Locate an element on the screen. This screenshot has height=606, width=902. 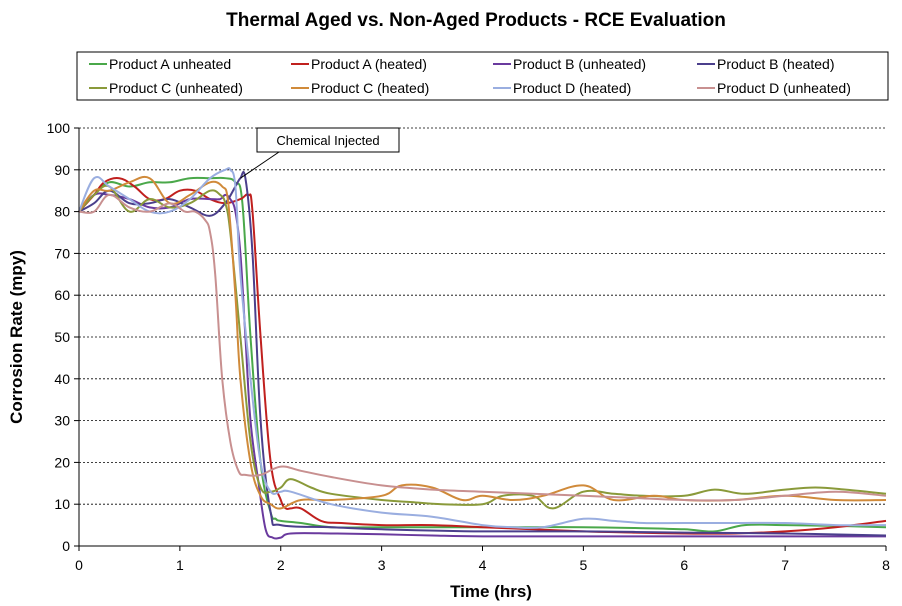
y-tick-label: 100 is located at coordinates (59, 128).